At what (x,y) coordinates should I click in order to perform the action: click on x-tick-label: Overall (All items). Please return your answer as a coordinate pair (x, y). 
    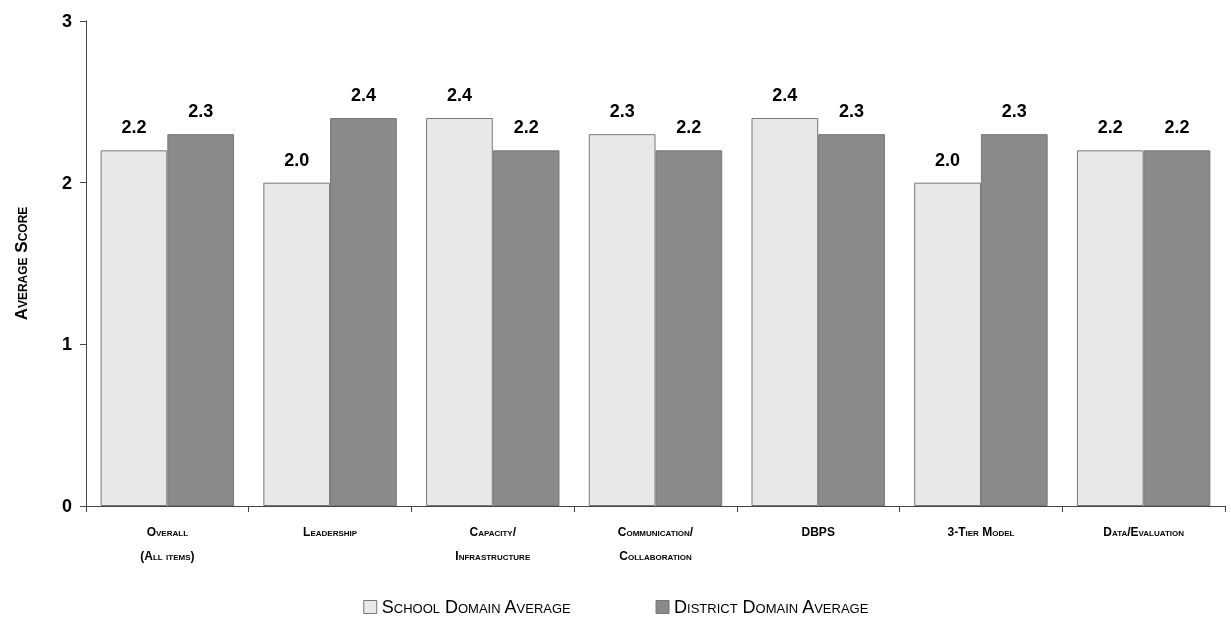
    Looking at the image, I should click on (167, 544).